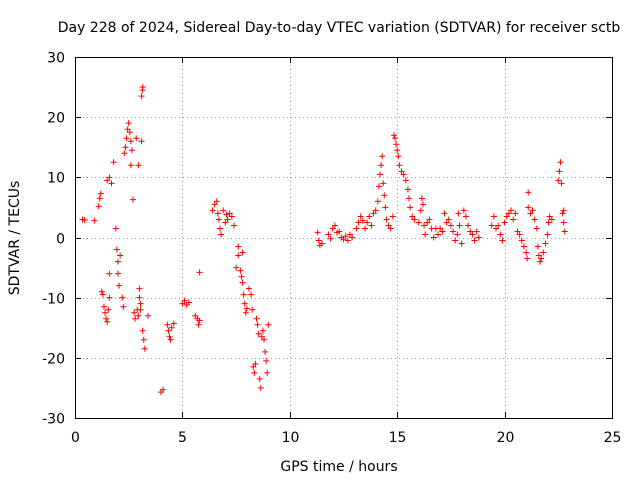 This screenshot has height=480, width=640. What do you see at coordinates (613, 438) in the screenshot?
I see `x-tick-label: 25` at bounding box center [613, 438].